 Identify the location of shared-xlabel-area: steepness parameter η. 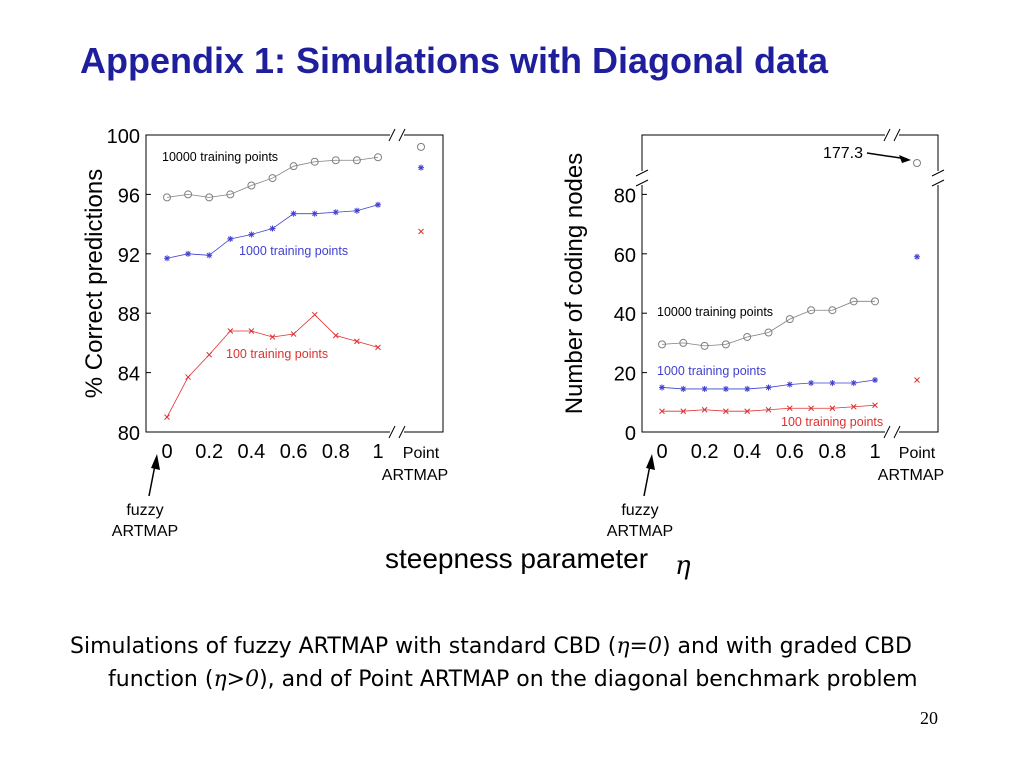
(538, 562).